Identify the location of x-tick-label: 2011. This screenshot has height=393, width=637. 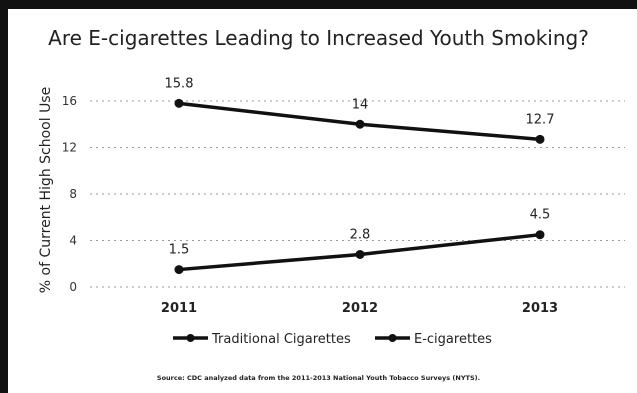
(179, 308).